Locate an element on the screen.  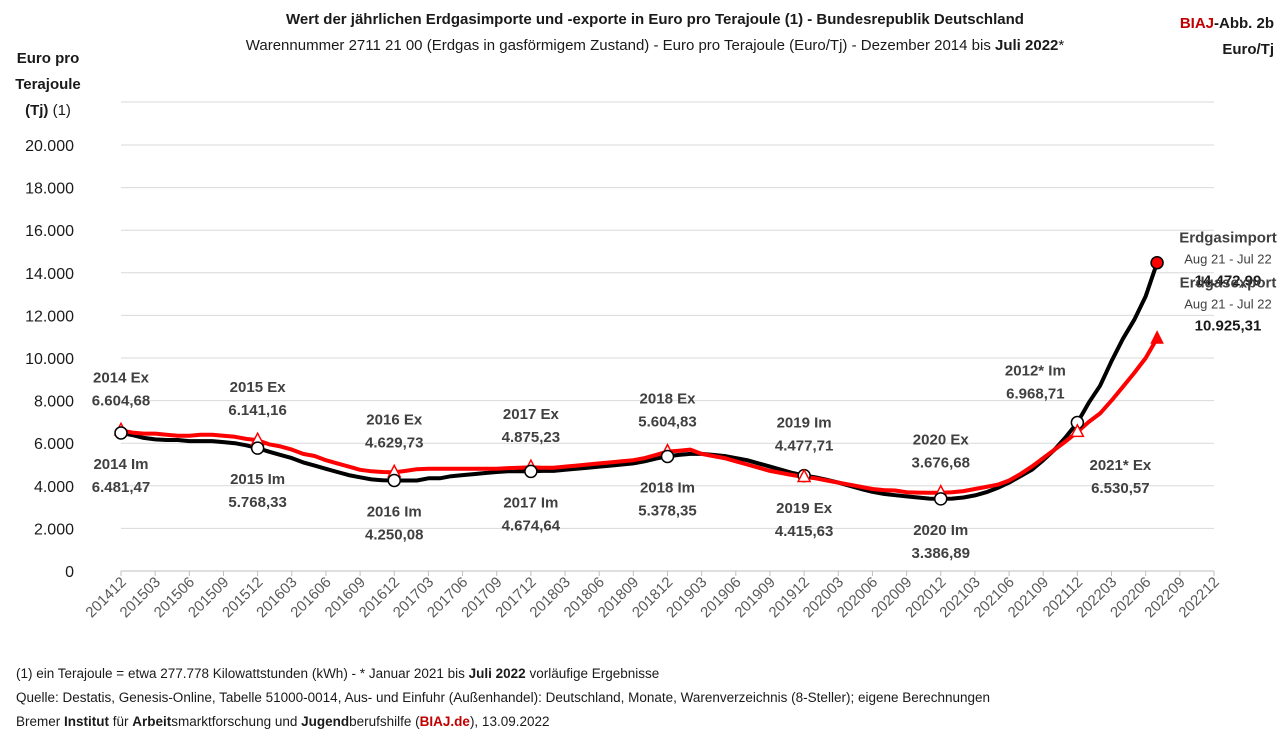
y-tick-label: 14.000 is located at coordinates (49, 274).